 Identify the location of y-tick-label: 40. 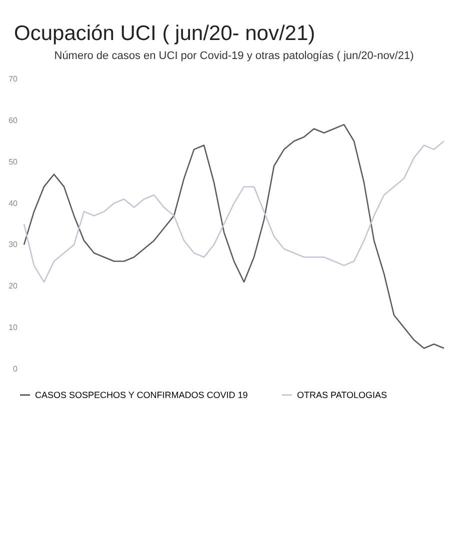
(13, 203).